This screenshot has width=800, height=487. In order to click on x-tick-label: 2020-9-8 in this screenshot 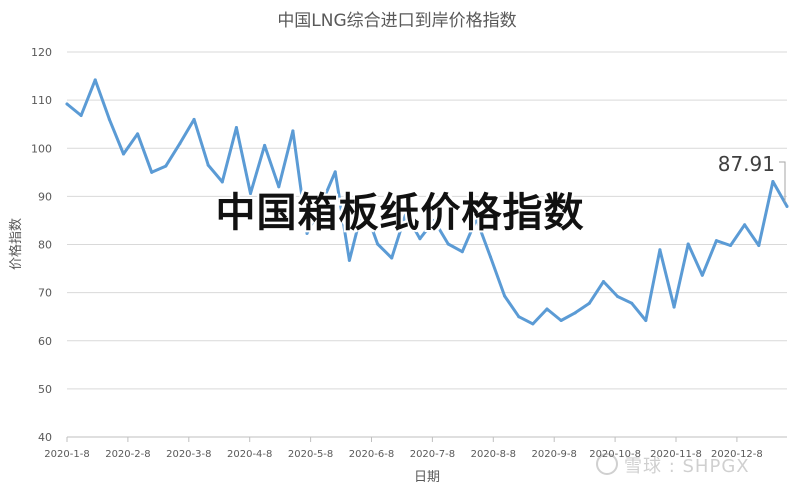, I will do `click(554, 454)`.